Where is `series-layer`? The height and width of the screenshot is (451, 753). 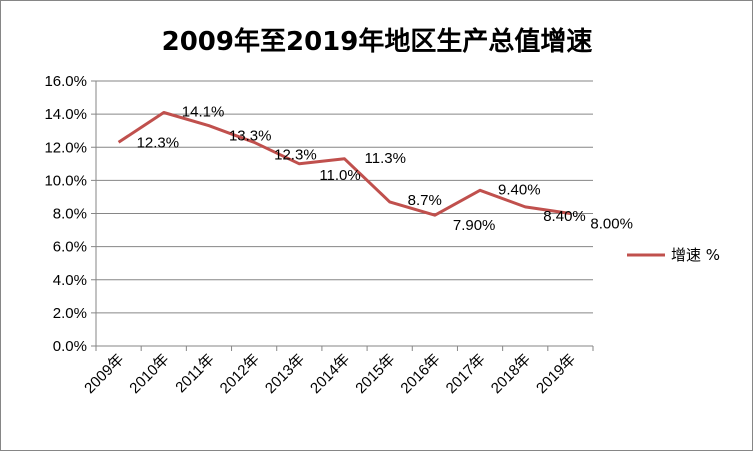
series-layer is located at coordinates (344, 164).